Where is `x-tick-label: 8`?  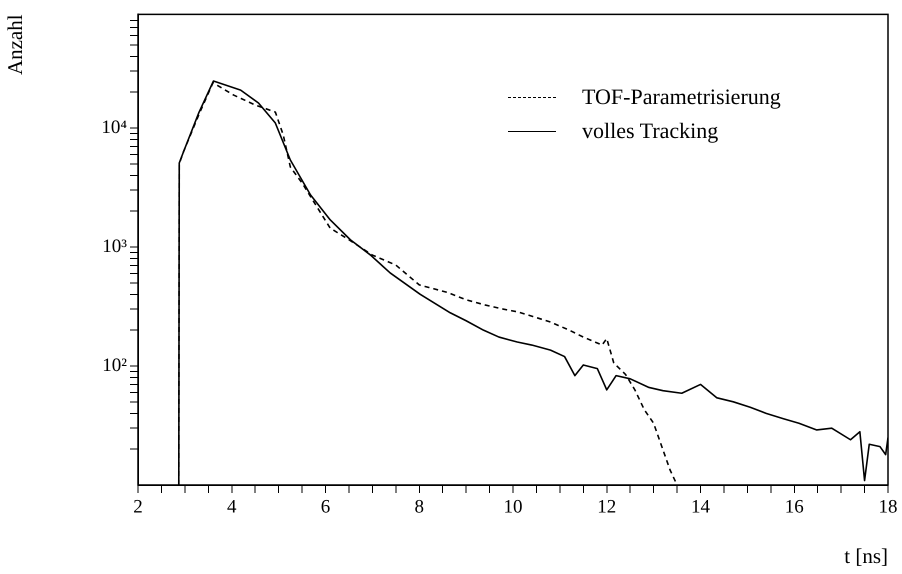 x-tick-label: 8 is located at coordinates (419, 507).